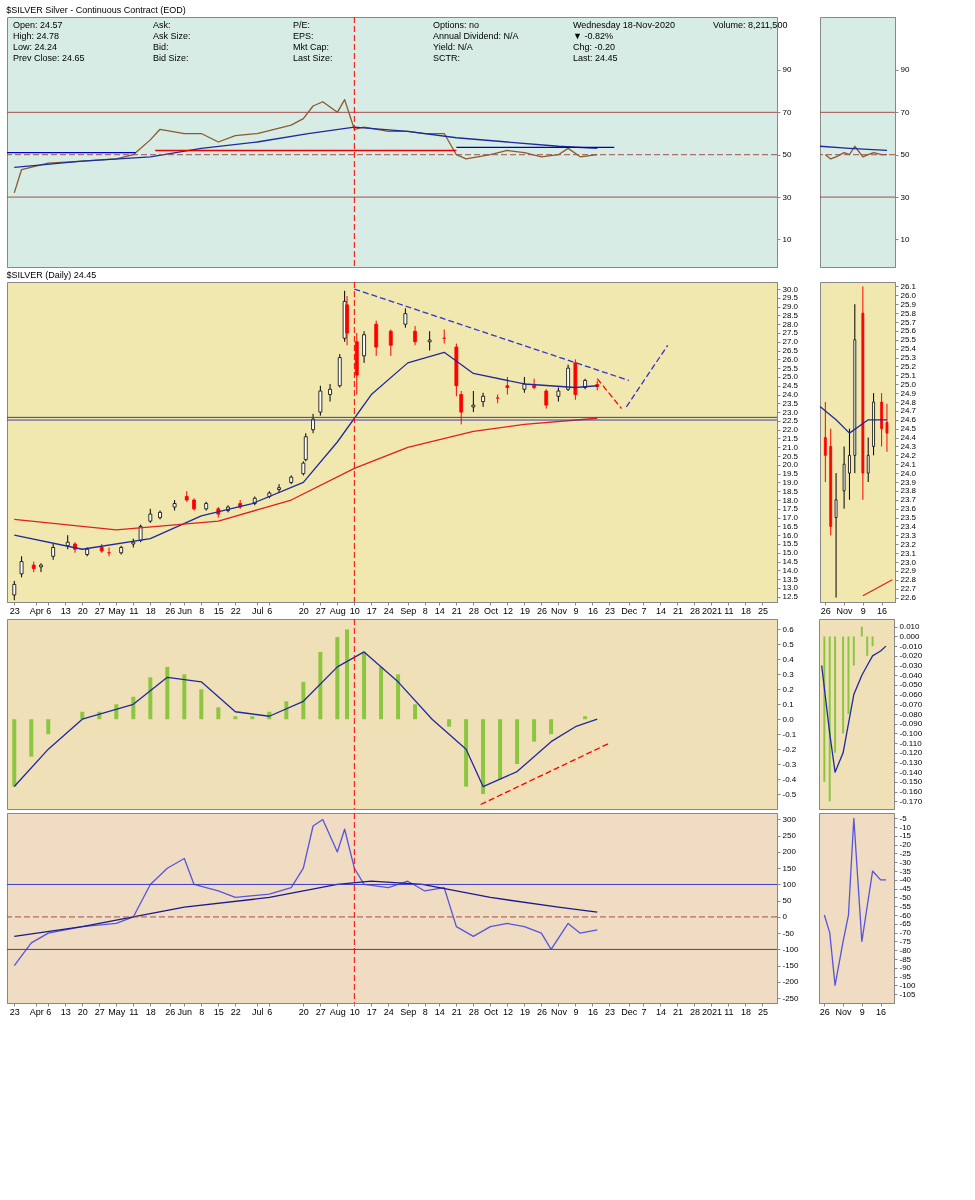 The image size is (975, 1200). Describe the element at coordinates (845, 610) in the screenshot. I see `x-tick-label: Nov` at that location.